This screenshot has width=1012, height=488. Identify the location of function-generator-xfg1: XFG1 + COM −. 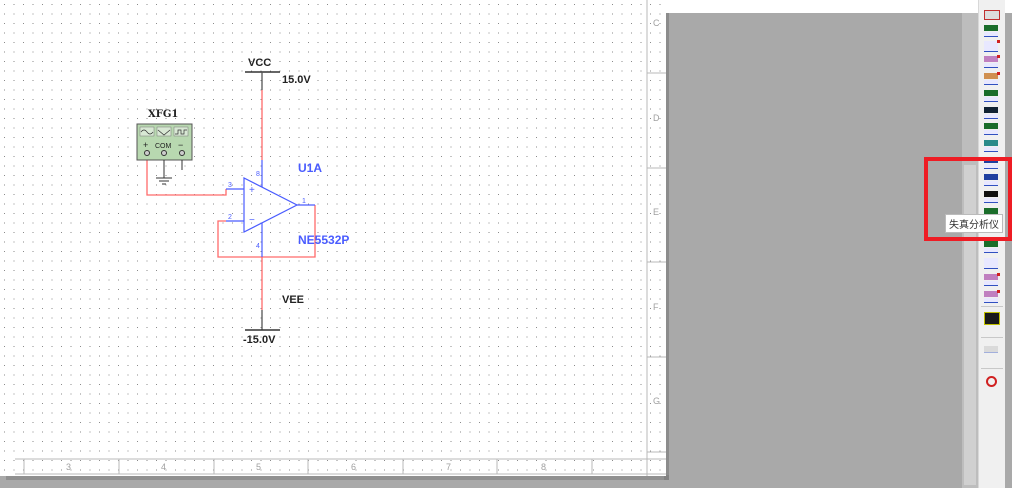
(164, 147).